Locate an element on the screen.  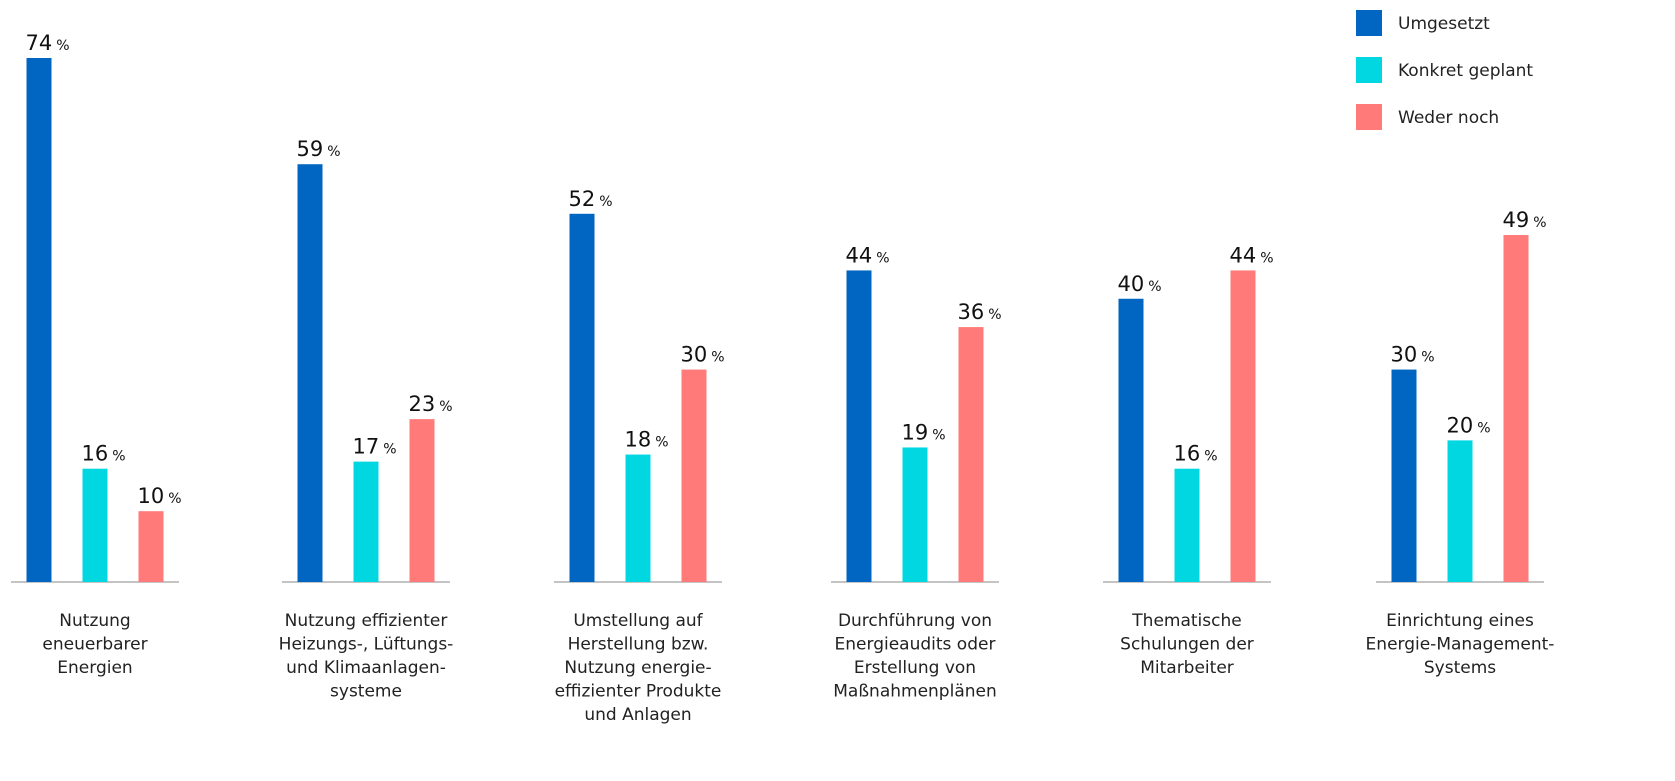
data-label-value: 19 is located at coordinates (915, 432).